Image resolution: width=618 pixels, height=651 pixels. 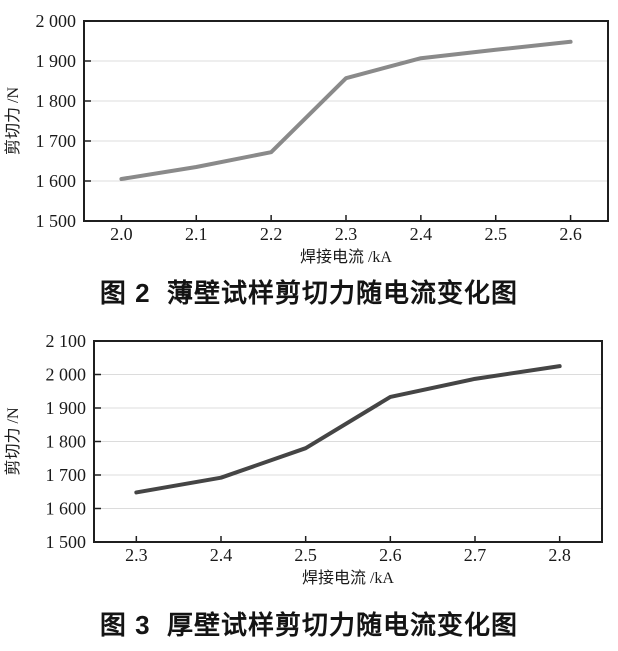 I want to click on x-tick-label: 2.1, so click(x=196, y=234).